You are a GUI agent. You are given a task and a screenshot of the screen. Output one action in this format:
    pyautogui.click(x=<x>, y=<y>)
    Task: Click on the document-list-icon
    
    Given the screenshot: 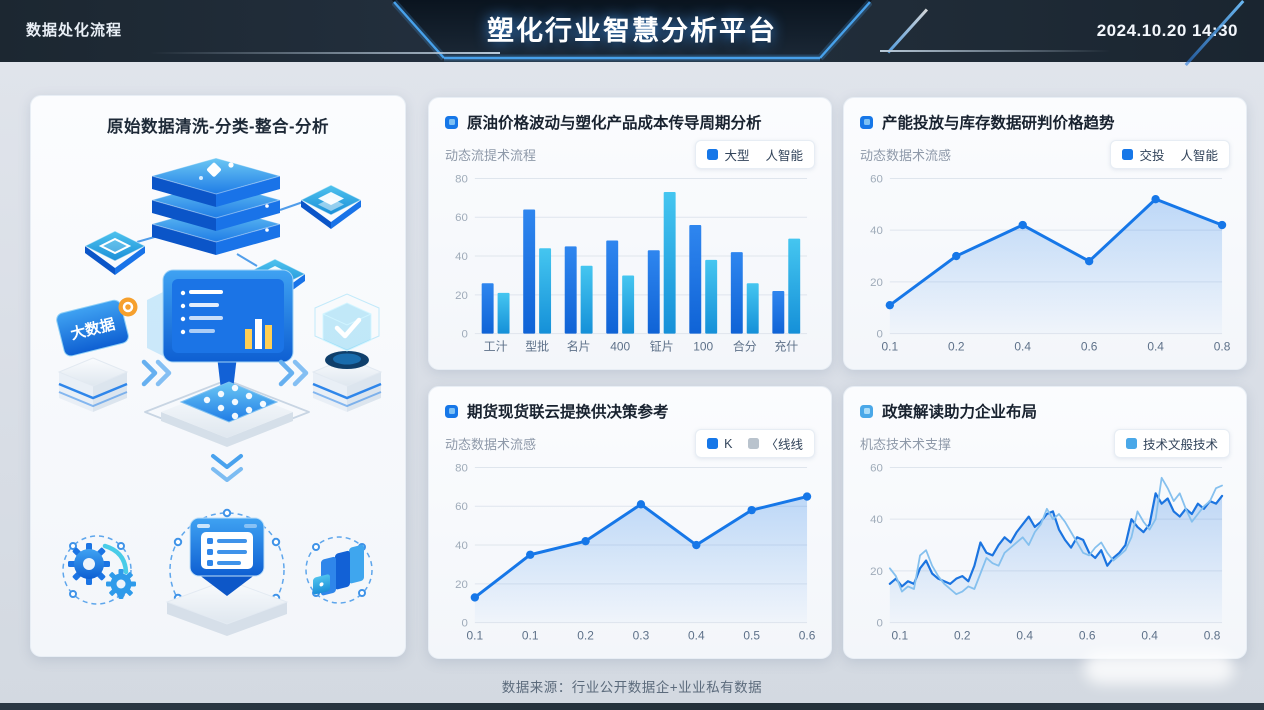 What is the action you would take?
    pyautogui.click(x=227, y=572)
    